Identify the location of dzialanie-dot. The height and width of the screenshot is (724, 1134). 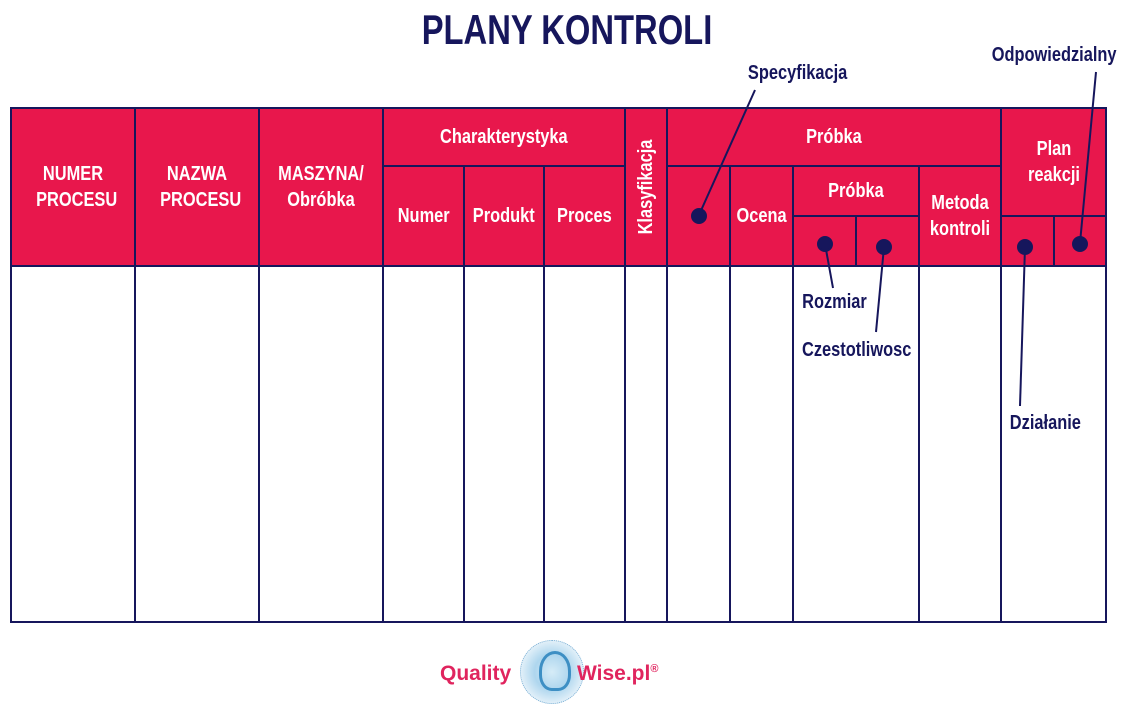
(1025, 247).